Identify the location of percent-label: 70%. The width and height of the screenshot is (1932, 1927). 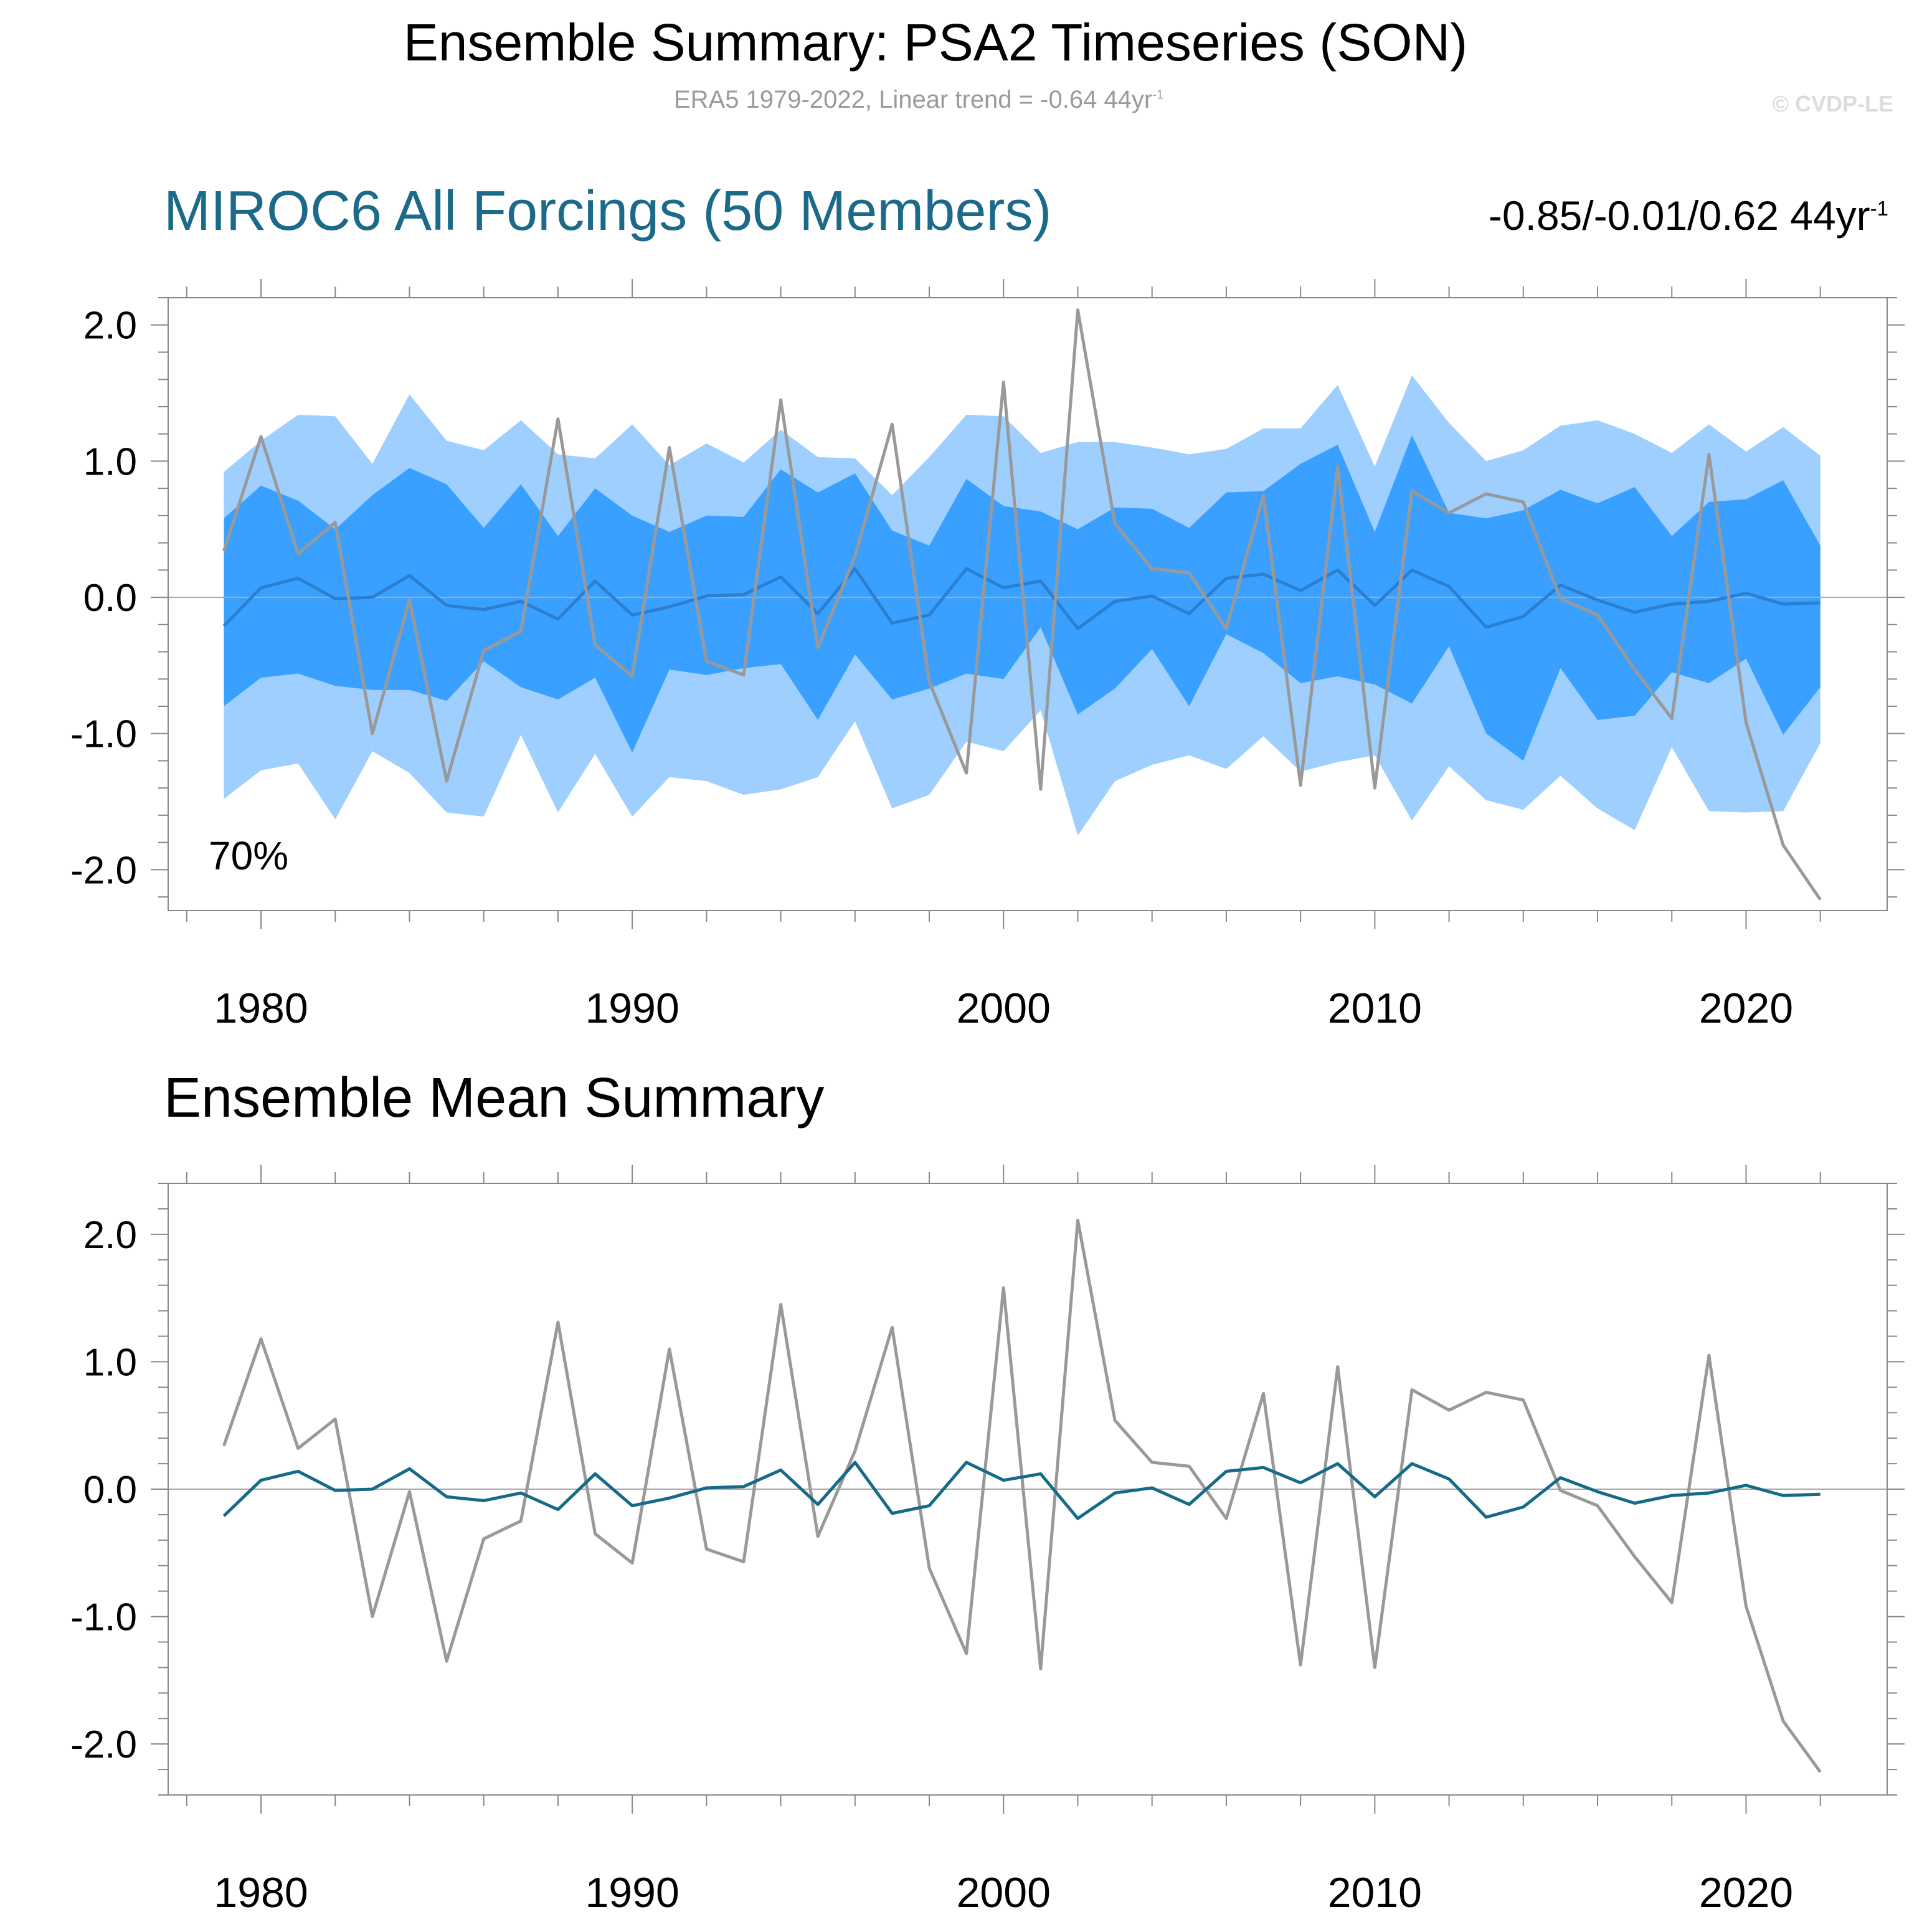
(249, 855).